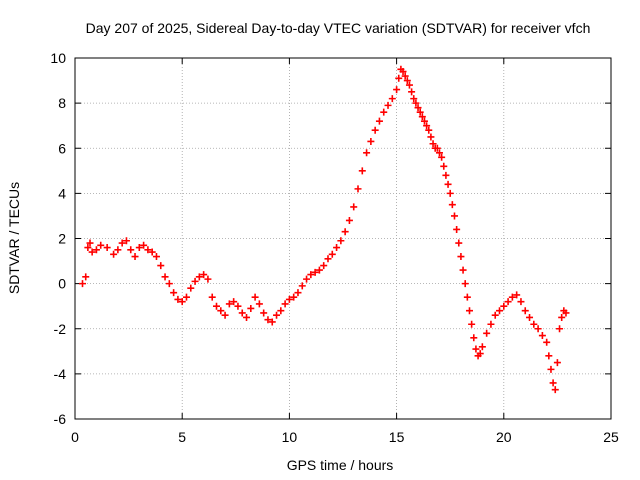 This screenshot has height=480, width=640. I want to click on y-tick-label: 8, so click(62, 103).